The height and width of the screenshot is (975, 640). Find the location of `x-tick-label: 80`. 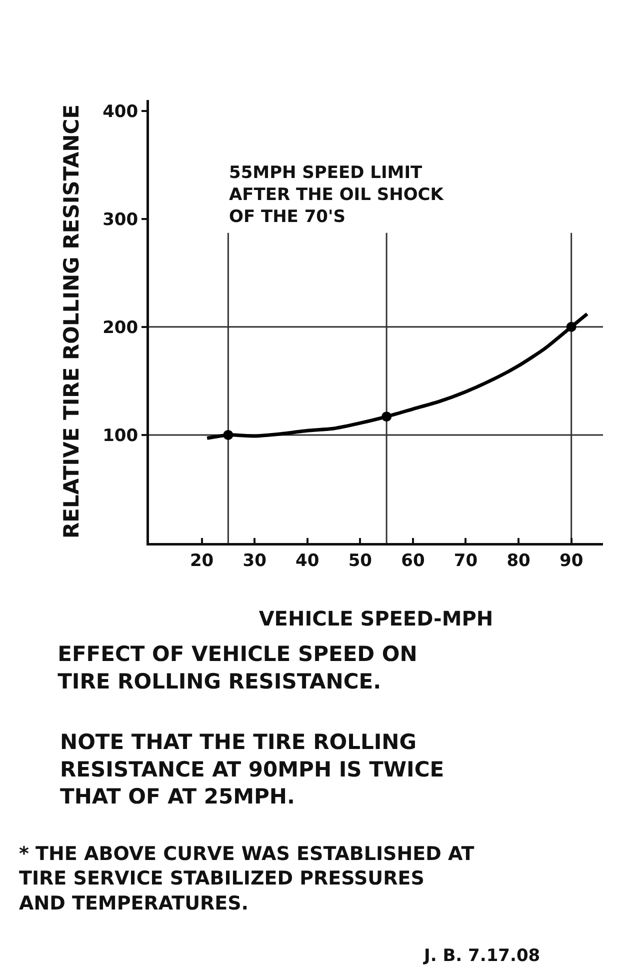

x-tick-label: 80 is located at coordinates (518, 560).